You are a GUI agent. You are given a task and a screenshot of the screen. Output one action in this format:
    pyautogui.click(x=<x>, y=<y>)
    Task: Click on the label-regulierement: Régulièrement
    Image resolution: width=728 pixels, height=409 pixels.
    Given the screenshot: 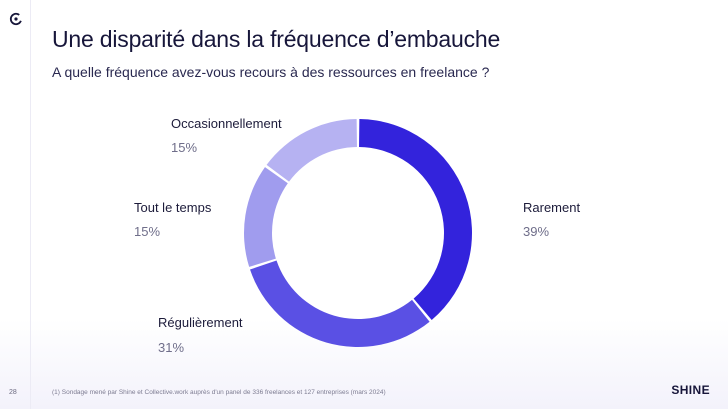 What is the action you would take?
    pyautogui.click(x=200, y=322)
    